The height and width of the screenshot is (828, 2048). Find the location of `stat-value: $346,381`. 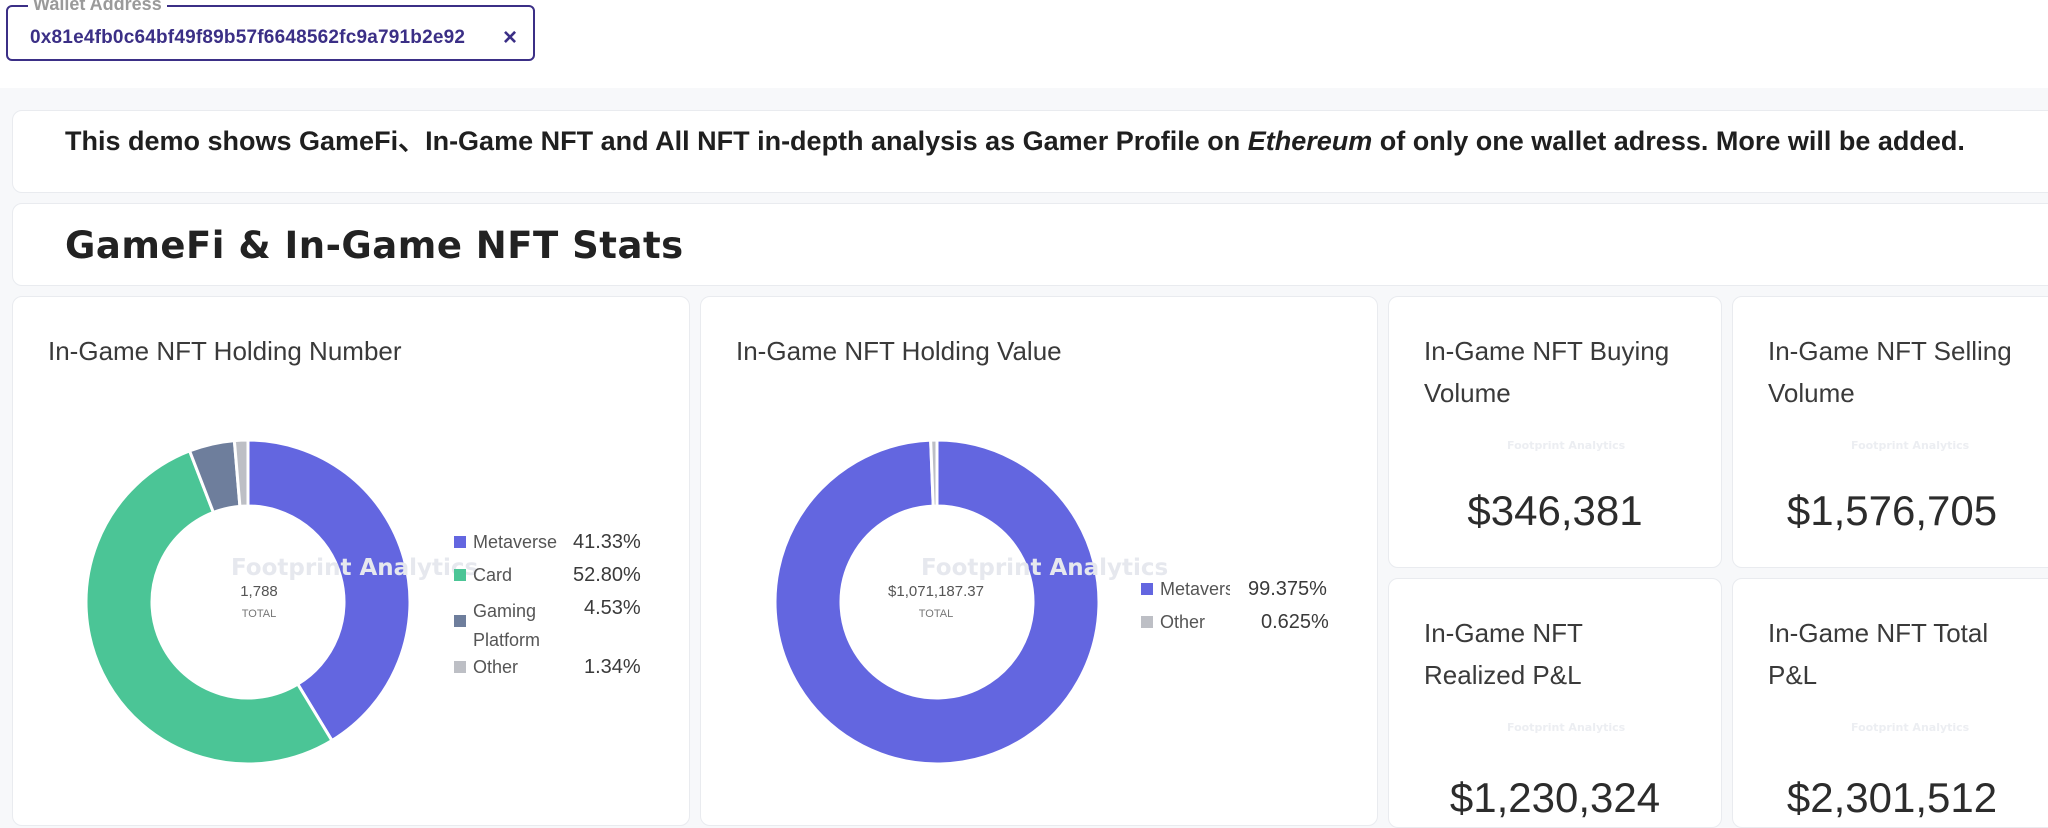

stat-value: $346,381 is located at coordinates (1555, 510).